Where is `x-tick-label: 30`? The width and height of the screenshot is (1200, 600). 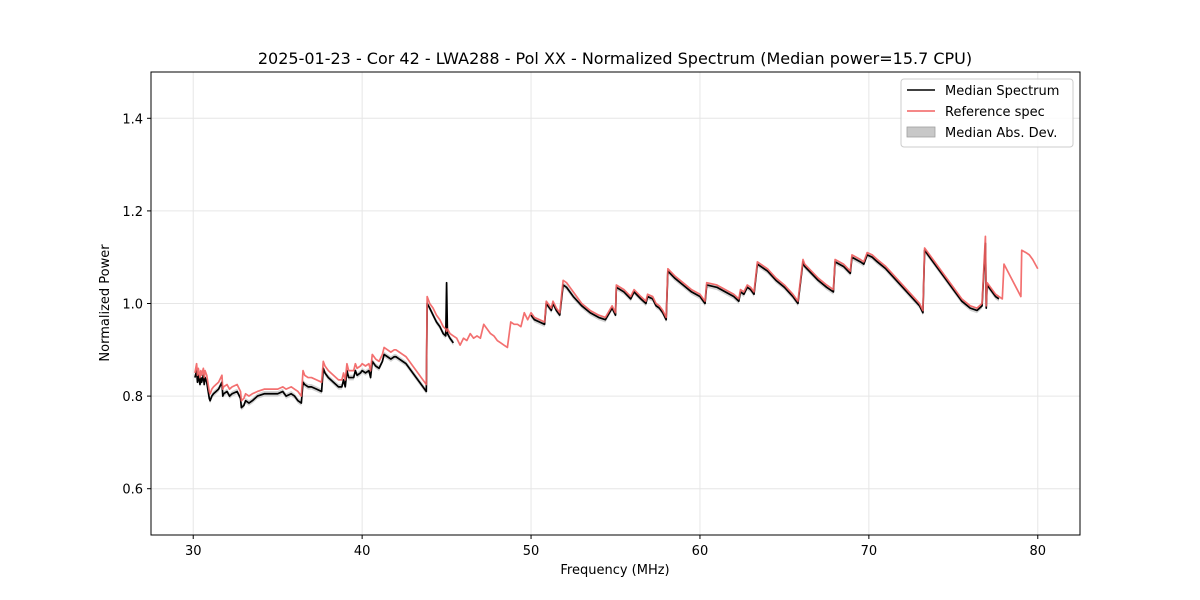
x-tick-label: 30 is located at coordinates (193, 551).